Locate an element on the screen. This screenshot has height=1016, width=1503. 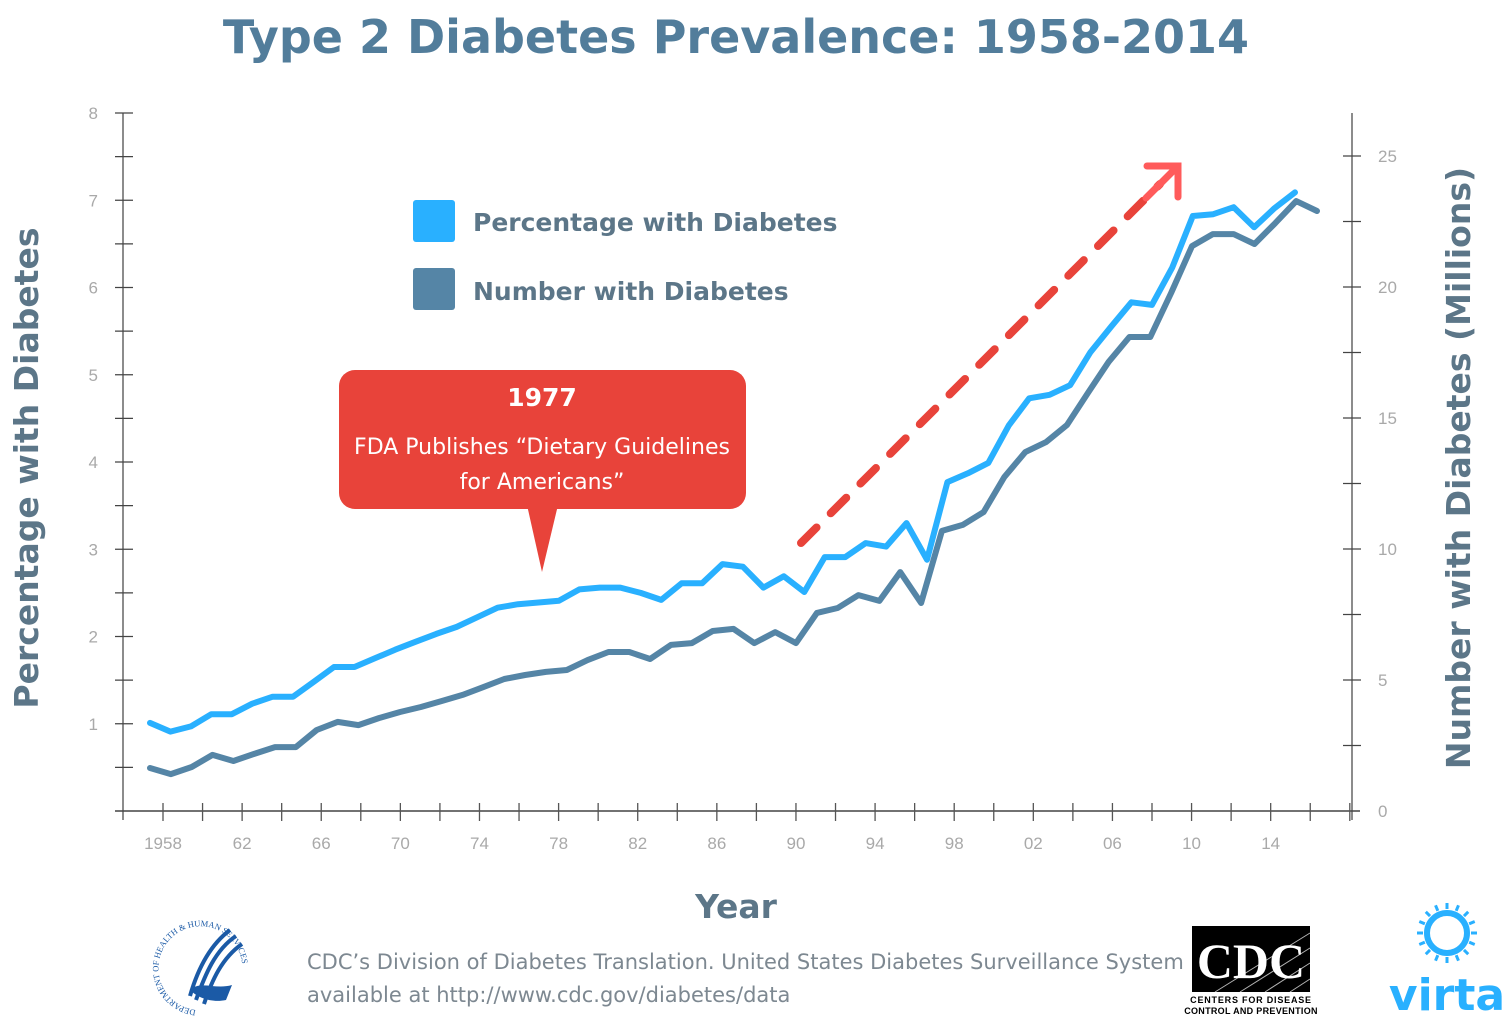
y-right-axis-label: Number with Diabetes (Millions) is located at coordinates (1458, 468).